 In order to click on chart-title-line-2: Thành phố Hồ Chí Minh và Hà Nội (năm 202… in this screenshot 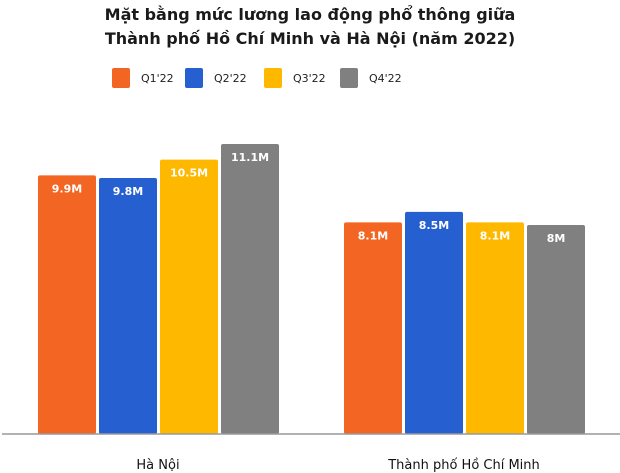, I will do `click(310, 38)`.